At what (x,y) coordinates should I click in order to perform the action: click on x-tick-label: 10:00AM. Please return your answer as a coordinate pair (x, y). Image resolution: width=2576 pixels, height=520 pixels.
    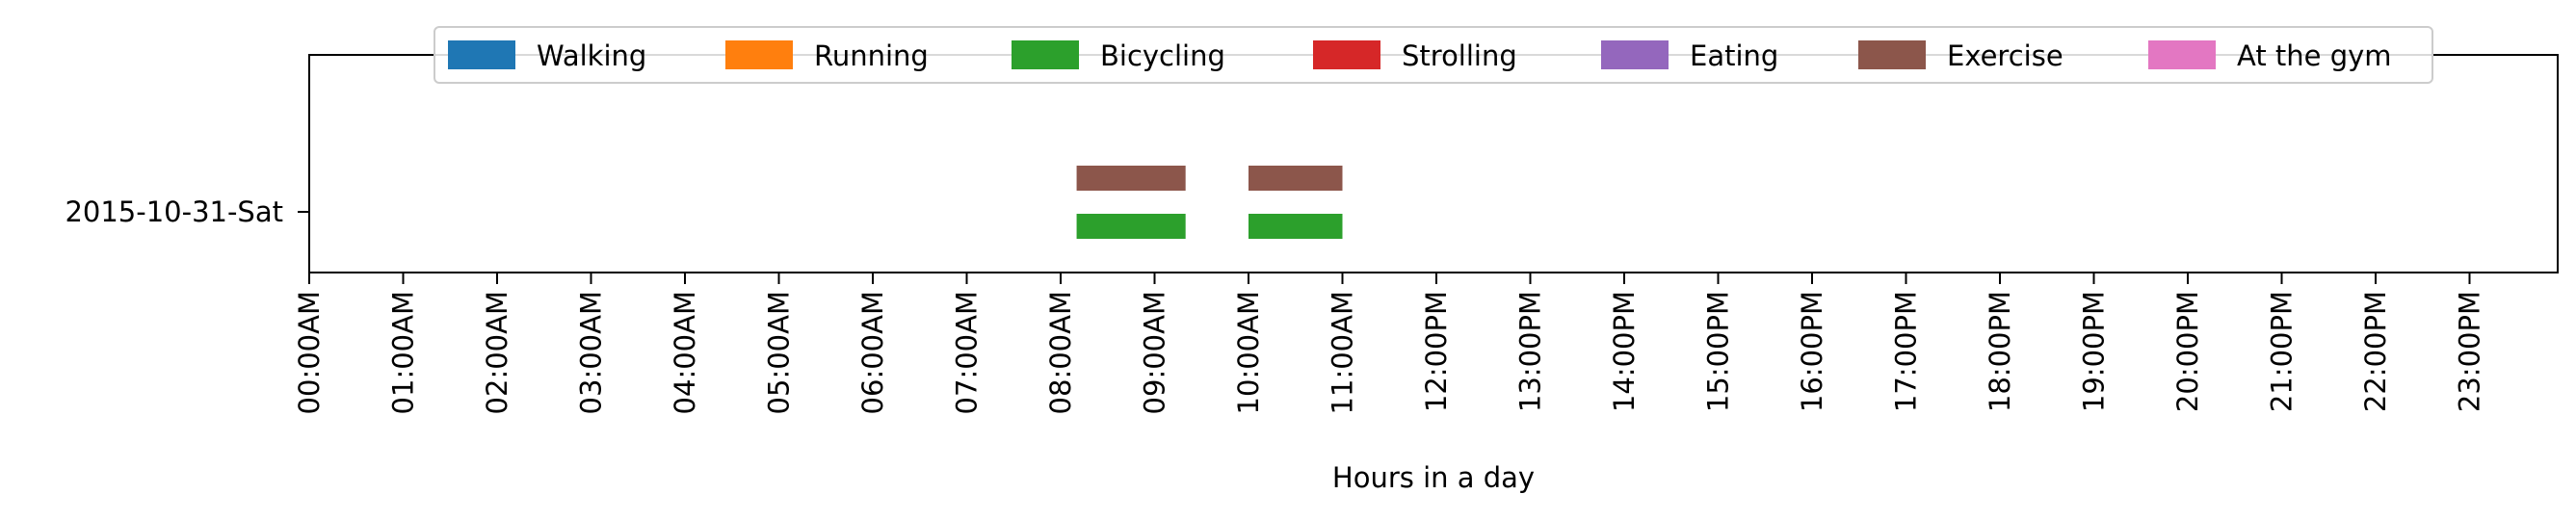
    Looking at the image, I should click on (1248, 352).